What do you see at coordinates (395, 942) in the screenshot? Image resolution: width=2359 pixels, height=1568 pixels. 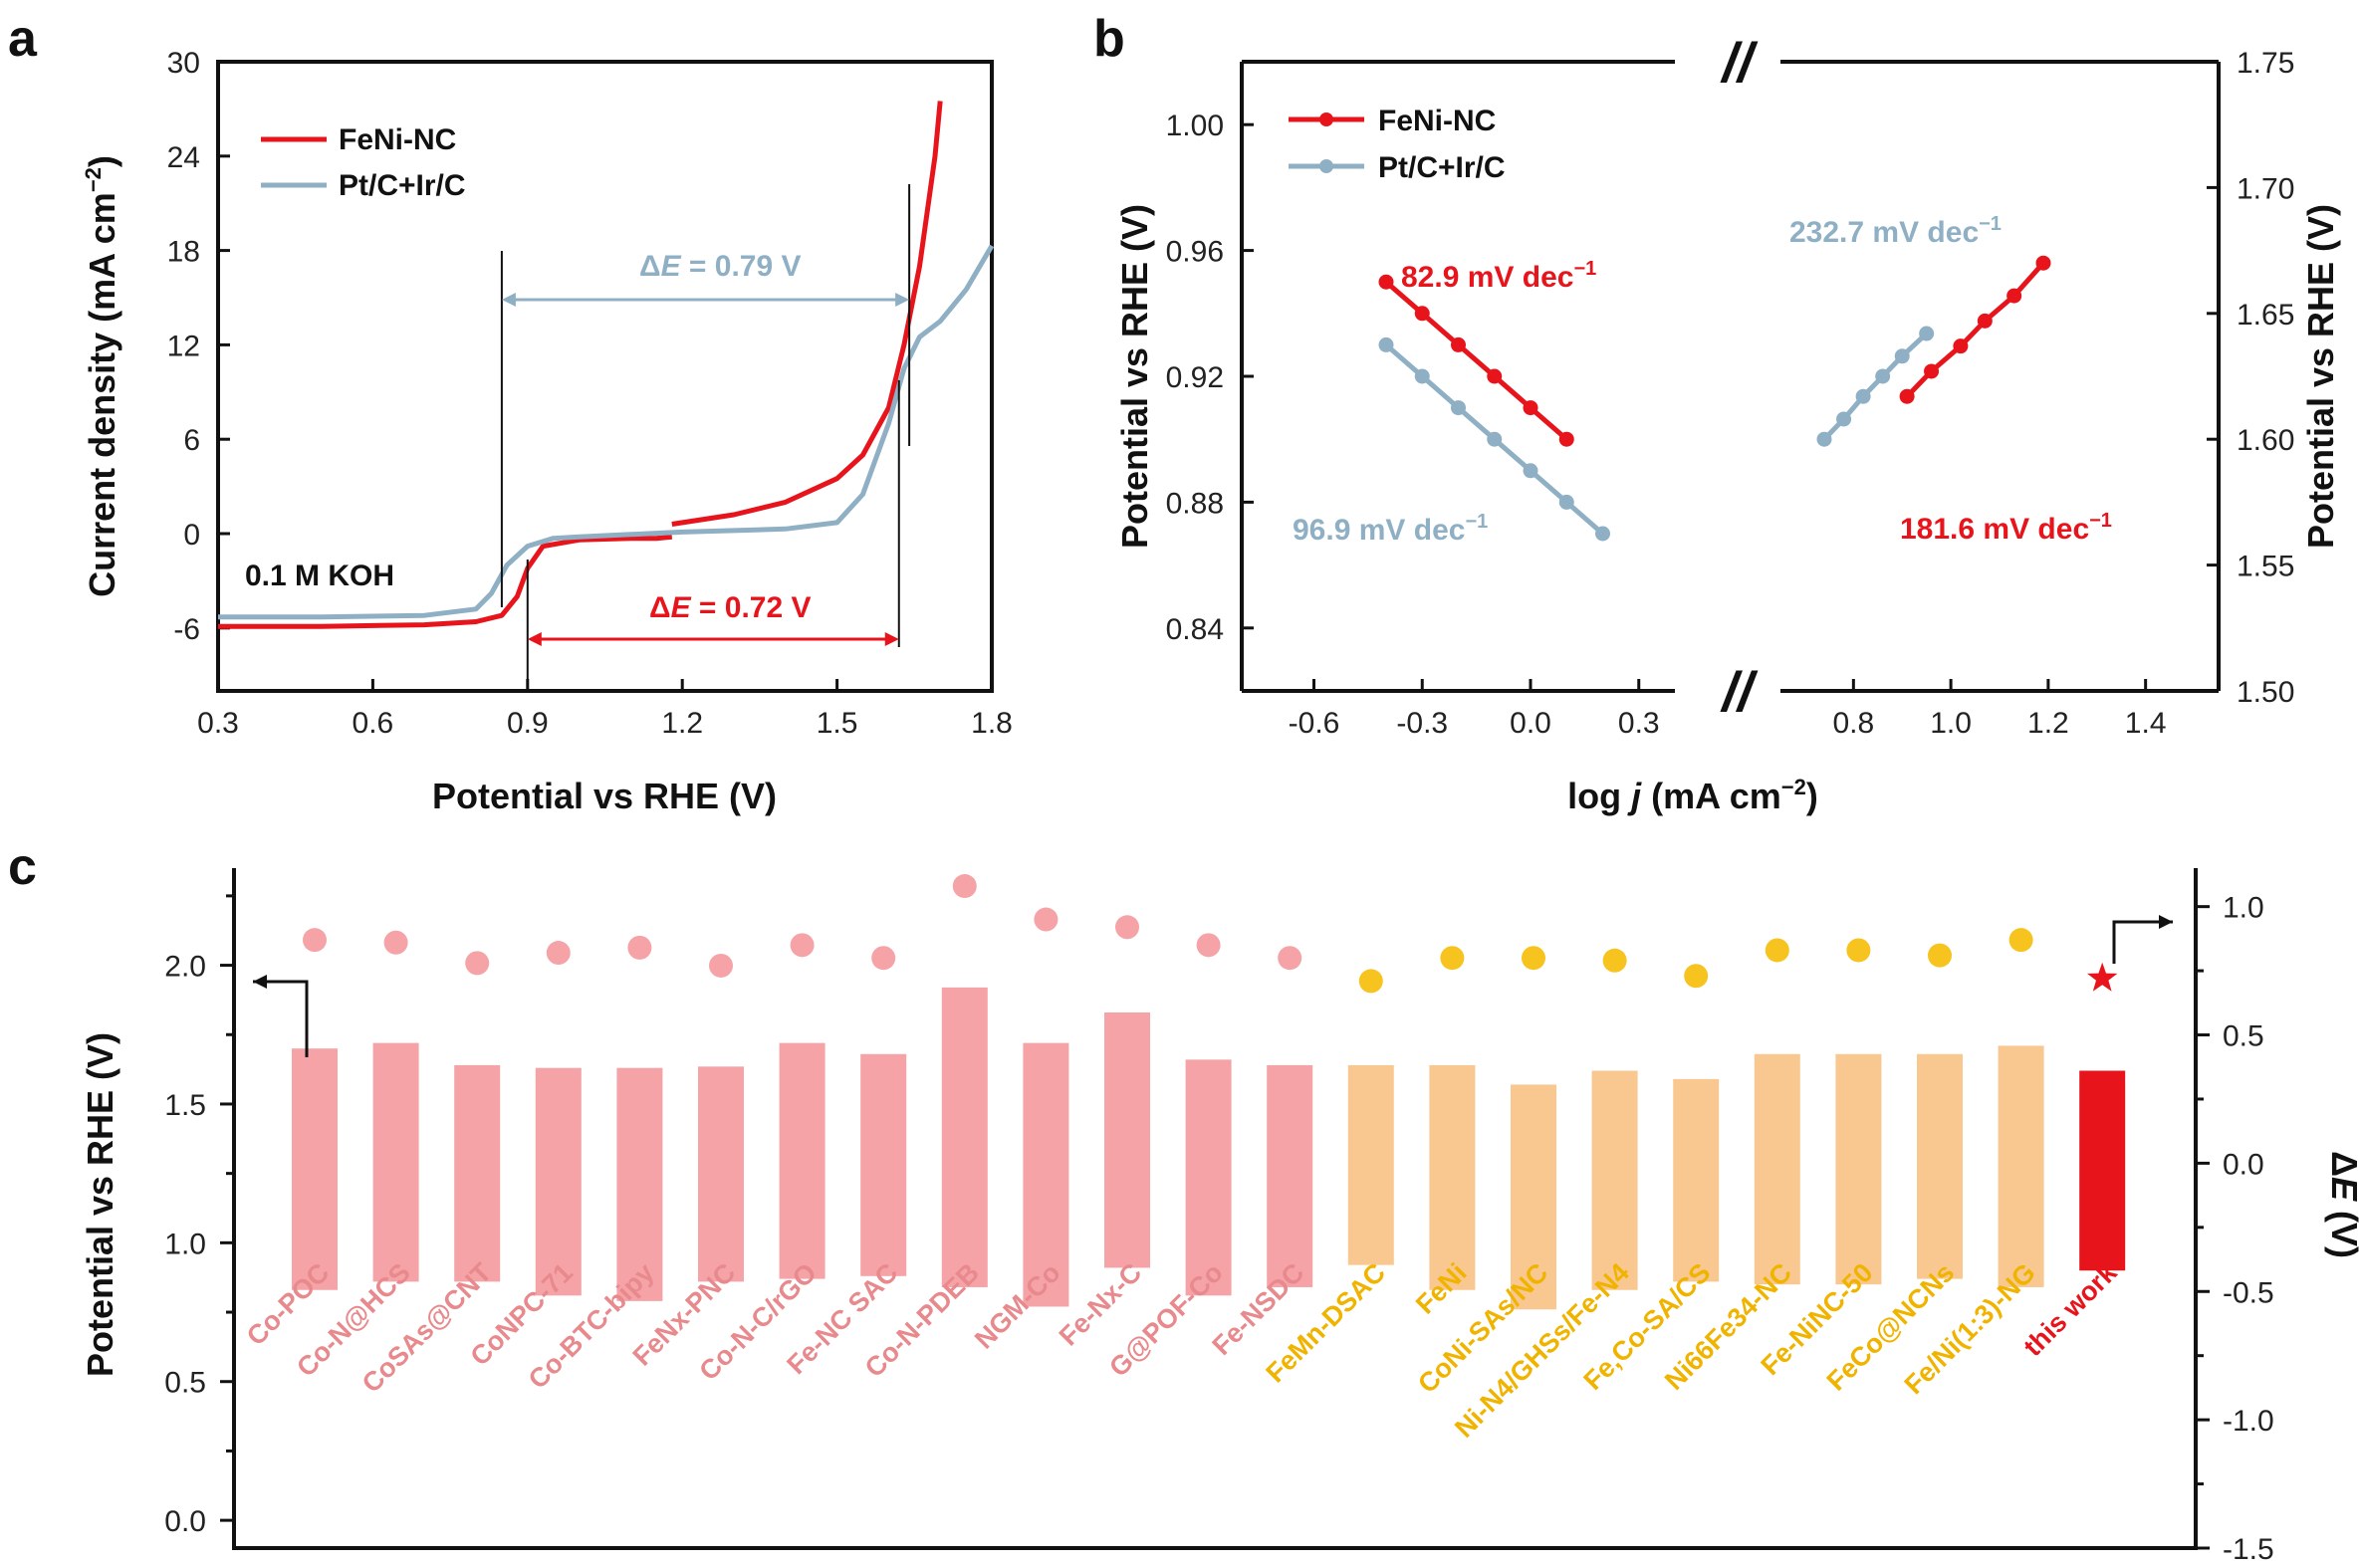 I see `delta-e-point-Co-N@HCS` at bounding box center [395, 942].